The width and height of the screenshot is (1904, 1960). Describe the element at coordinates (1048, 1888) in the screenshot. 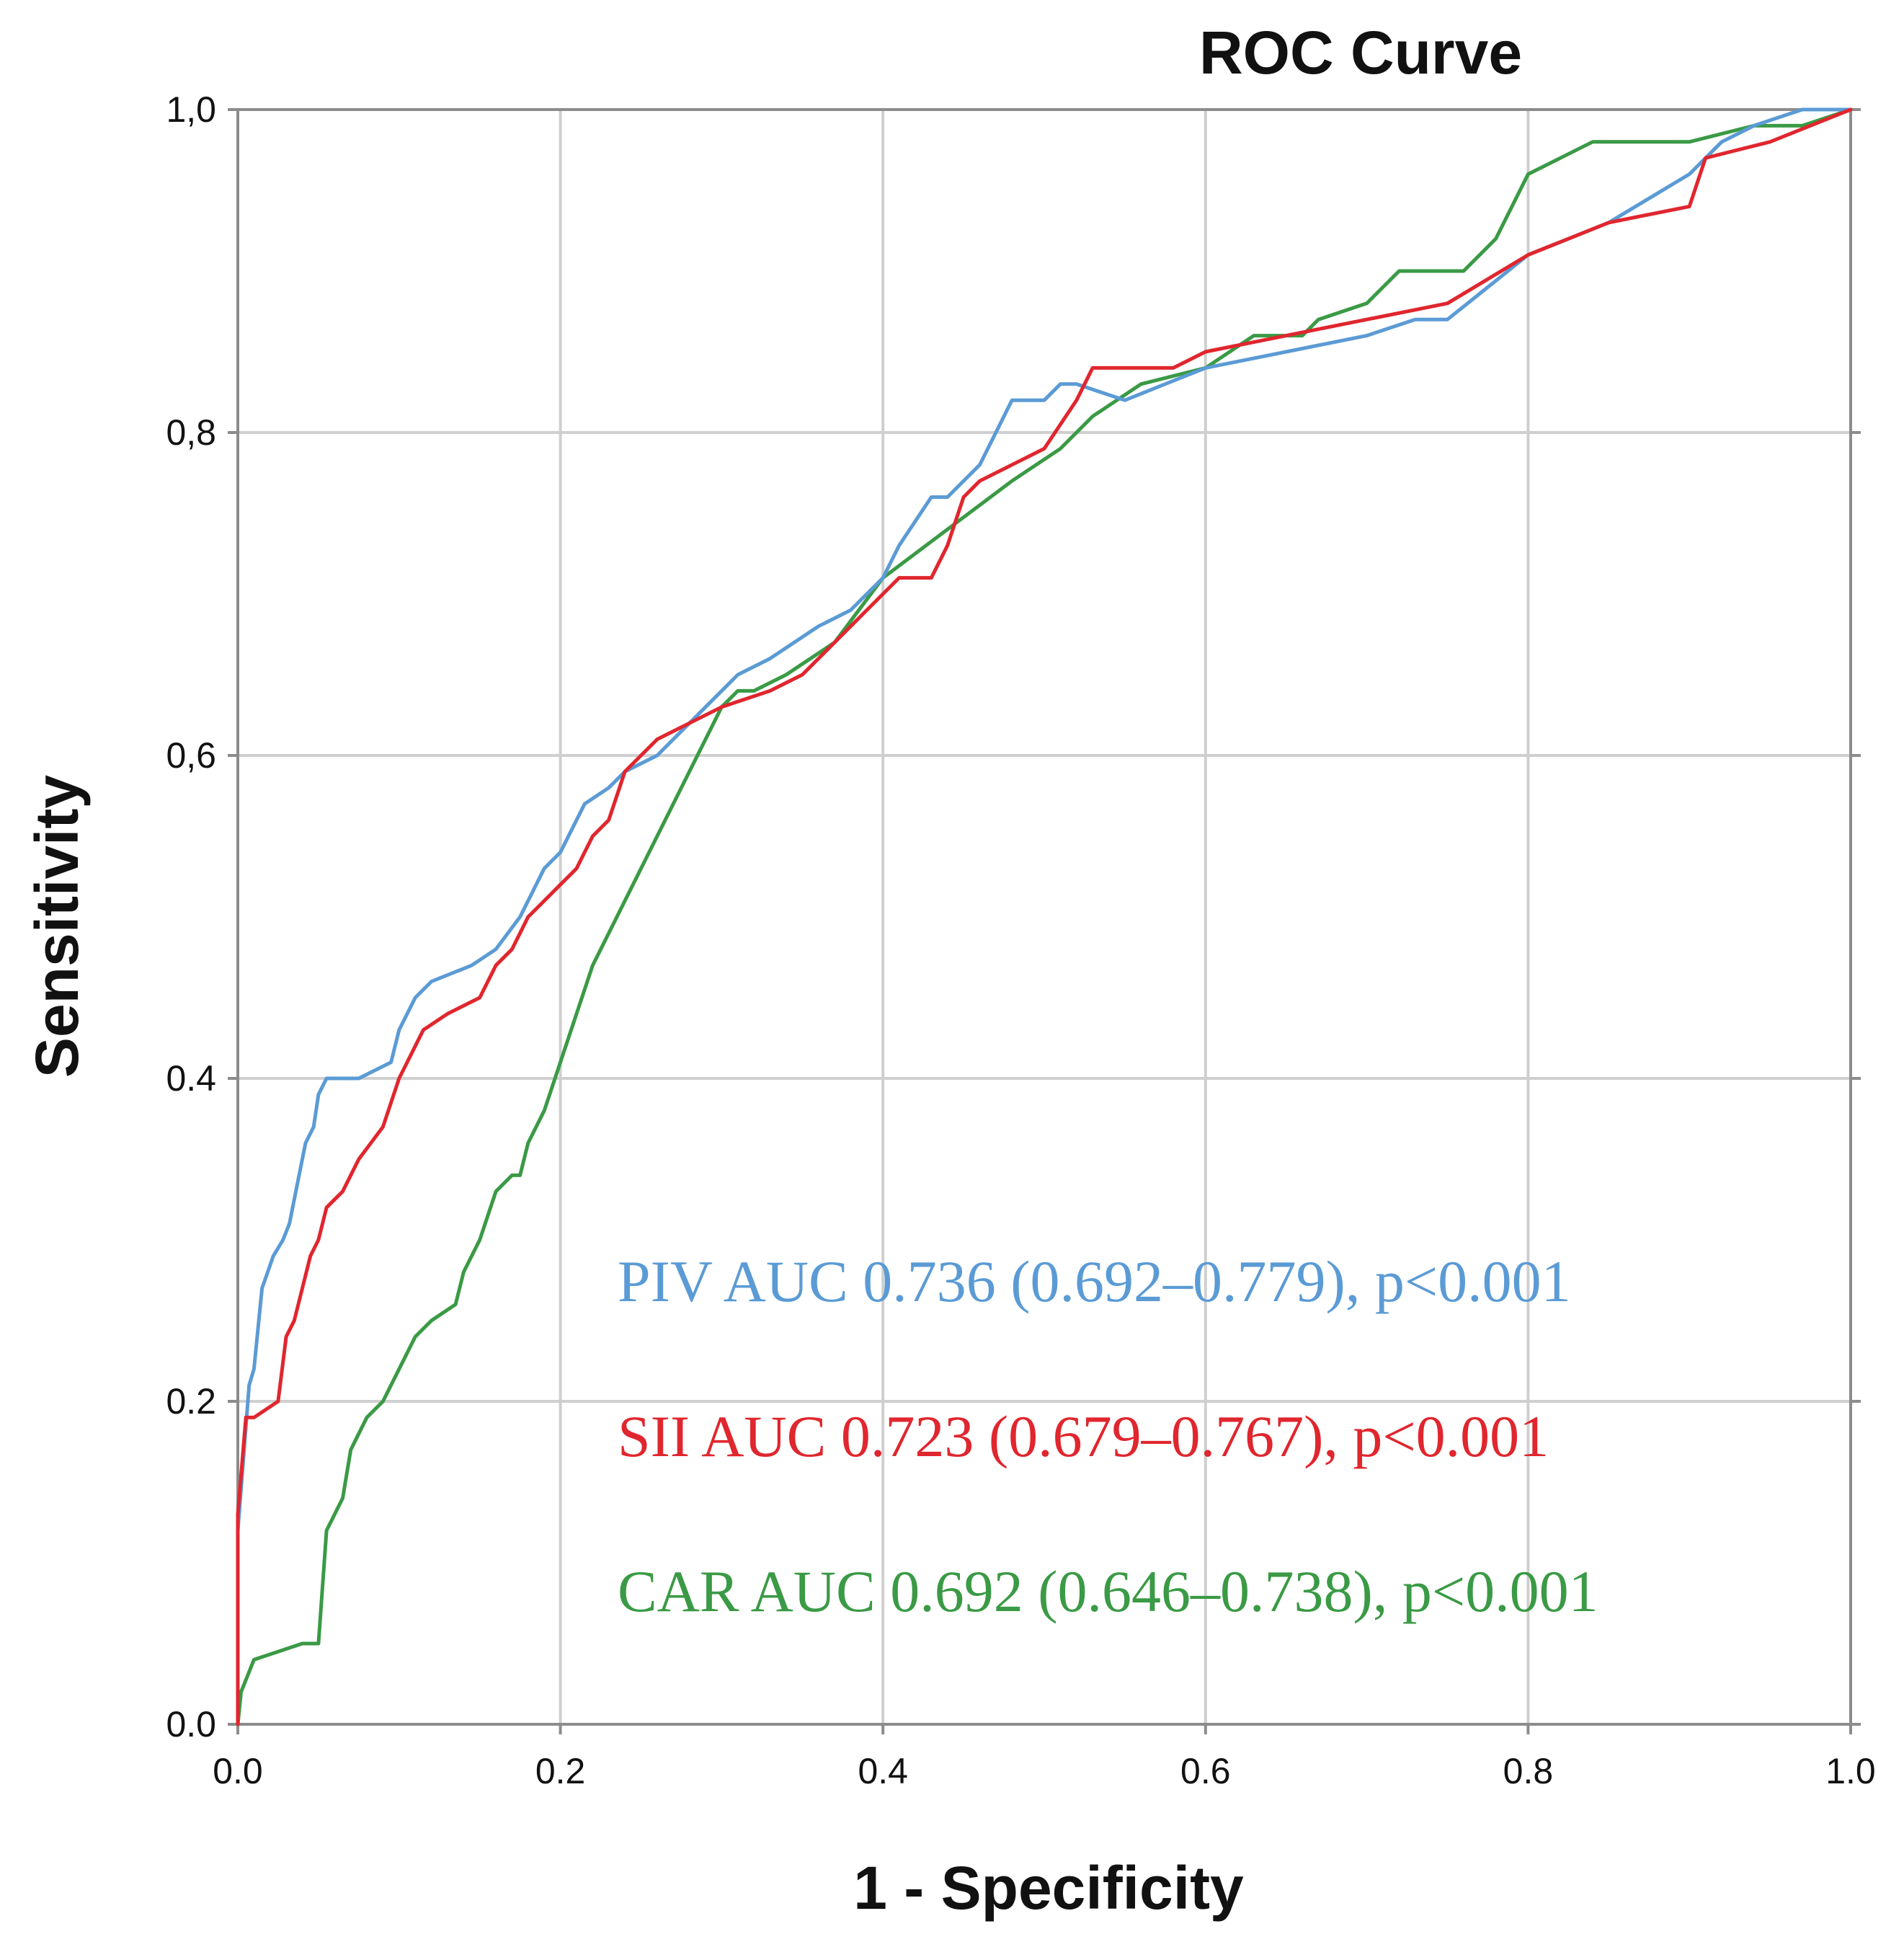

I see `x-axis-label: 1 - Specificity` at that location.